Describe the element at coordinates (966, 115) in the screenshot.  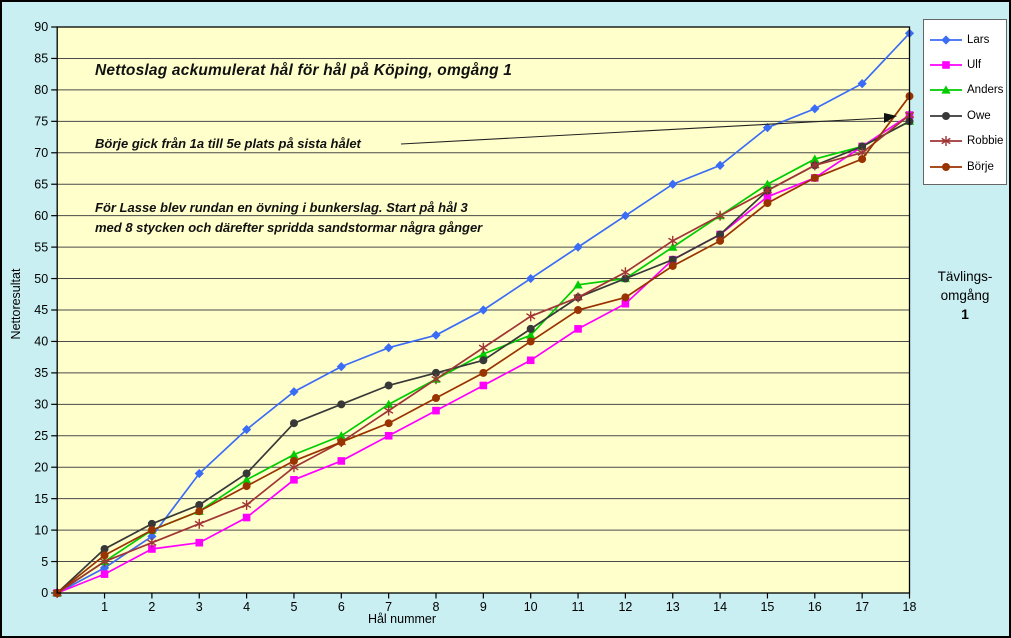
I see `legend-item-owe: Owe` at that location.